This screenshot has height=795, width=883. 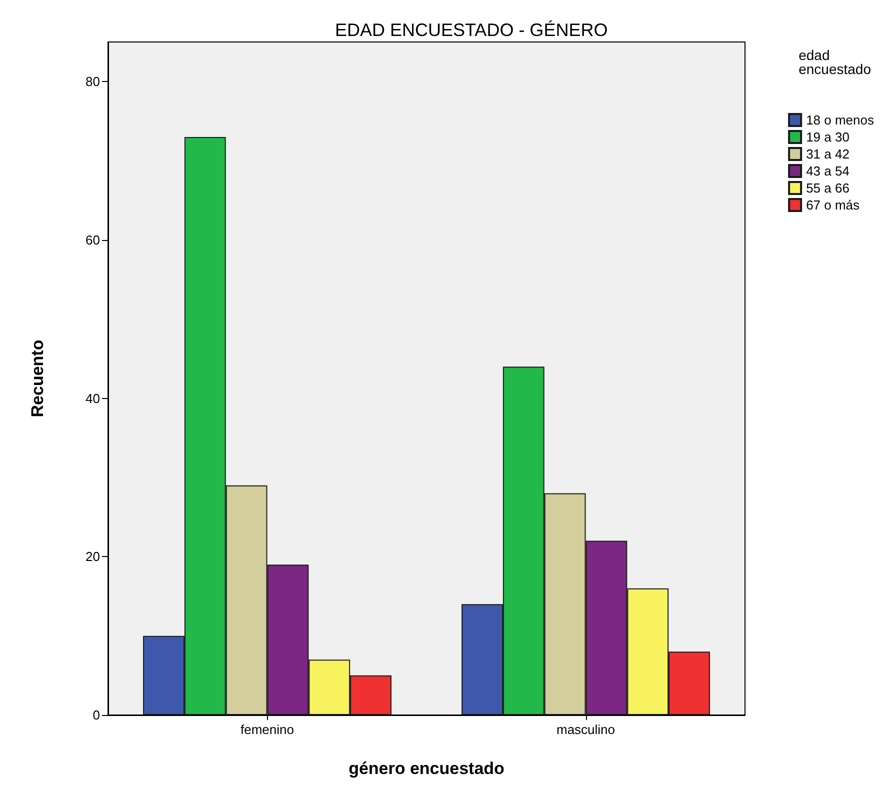 I want to click on y-tick-label: 0, so click(x=96, y=715).